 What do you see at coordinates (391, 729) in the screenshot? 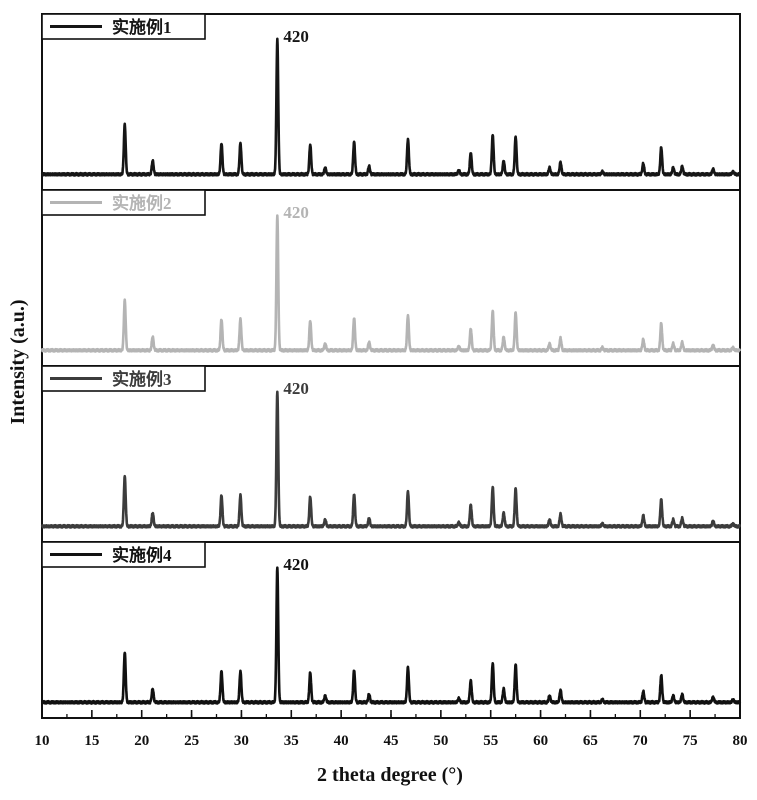
I see `x-axis: 10 15 20 25 30 35 40 45 50 55 60 65 70 75 80` at bounding box center [391, 729].